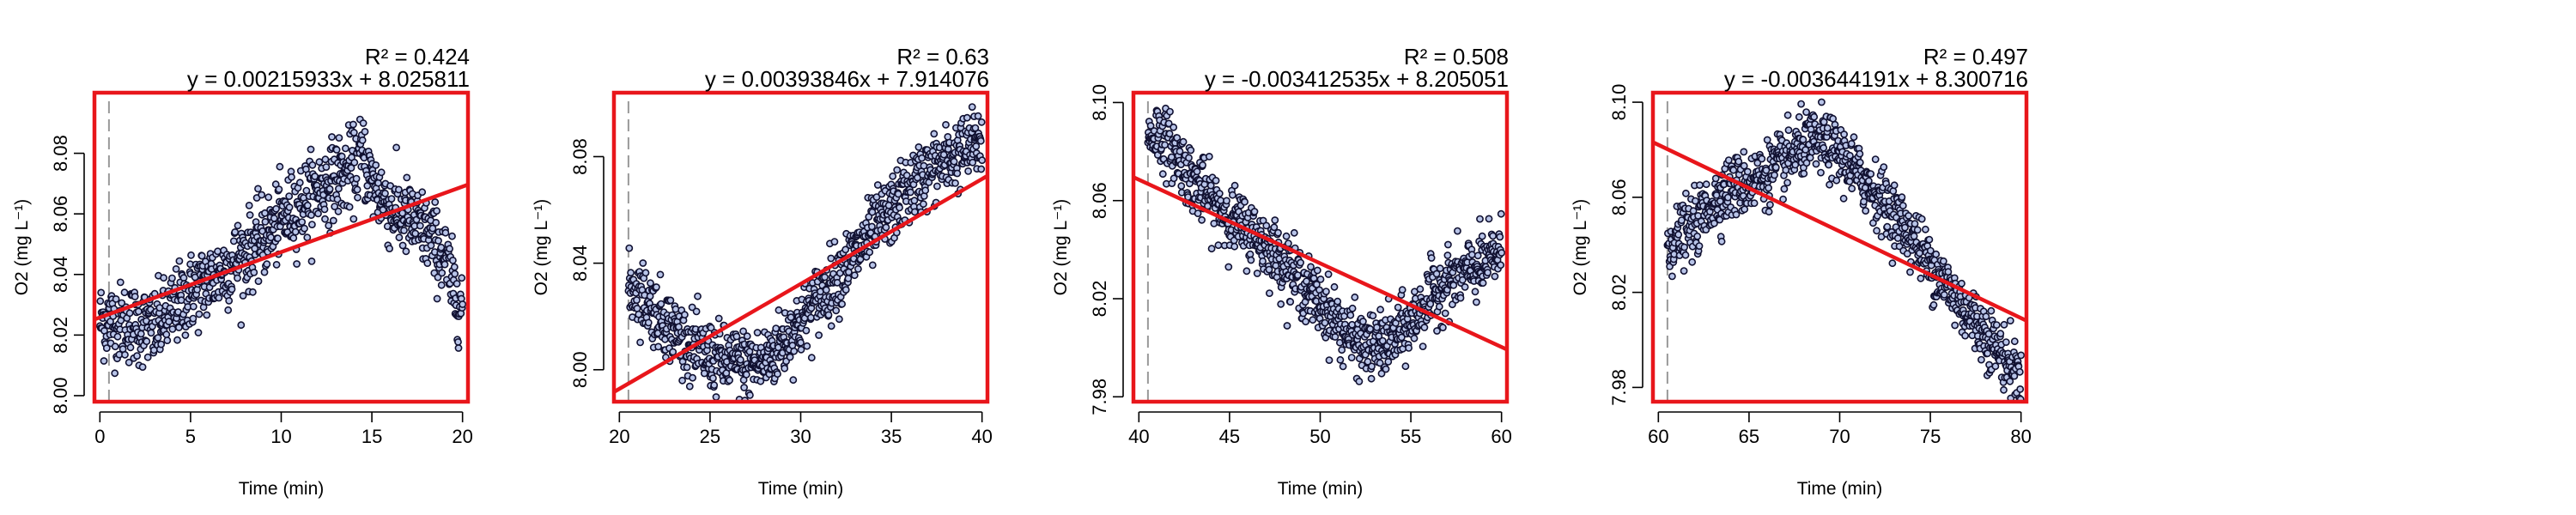 The image size is (2576, 515). What do you see at coordinates (1100, 299) in the screenshot?
I see `y-tick-label: 8.02` at bounding box center [1100, 299].